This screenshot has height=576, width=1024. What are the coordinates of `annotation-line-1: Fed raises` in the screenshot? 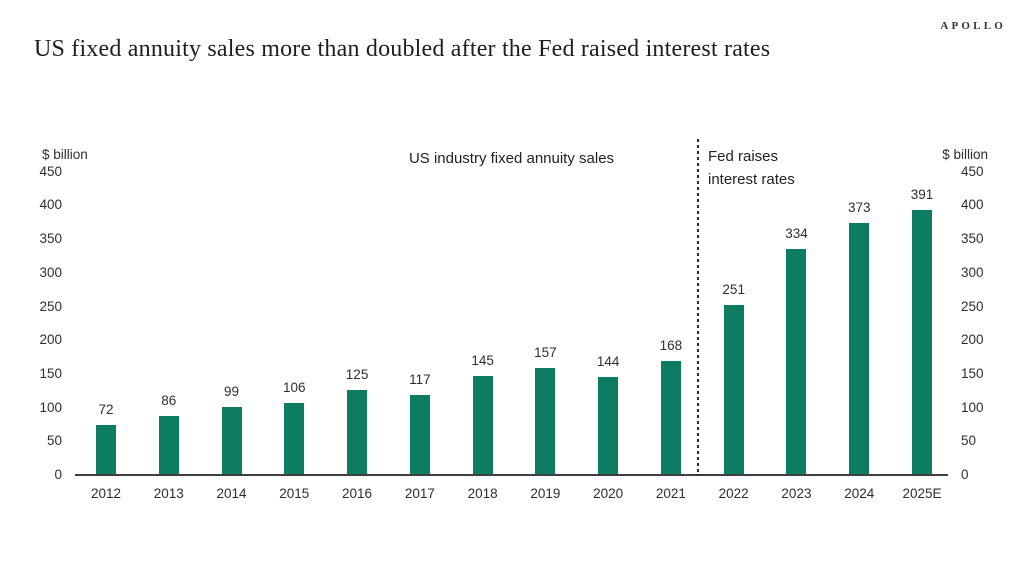 It's located at (743, 156).